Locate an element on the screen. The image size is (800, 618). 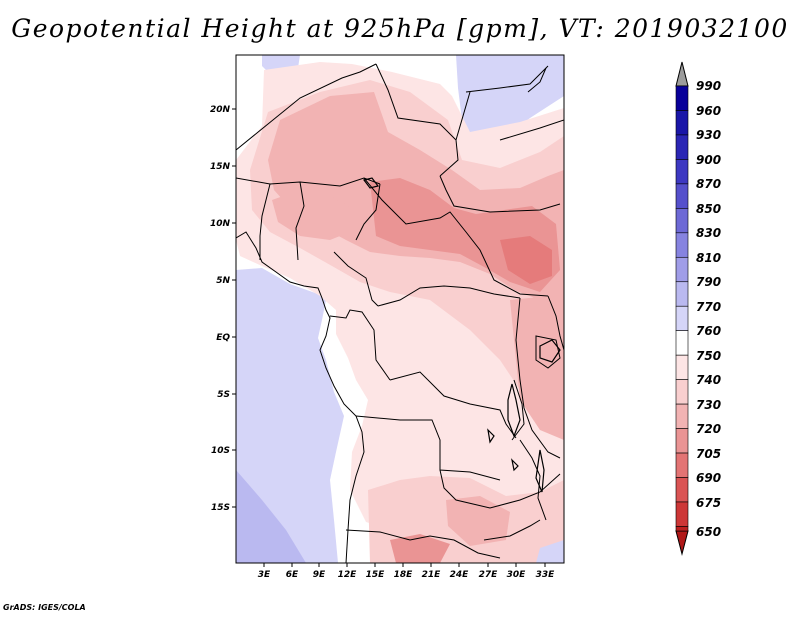
southwest-low-blue-shading is located at coordinates (271, 516).